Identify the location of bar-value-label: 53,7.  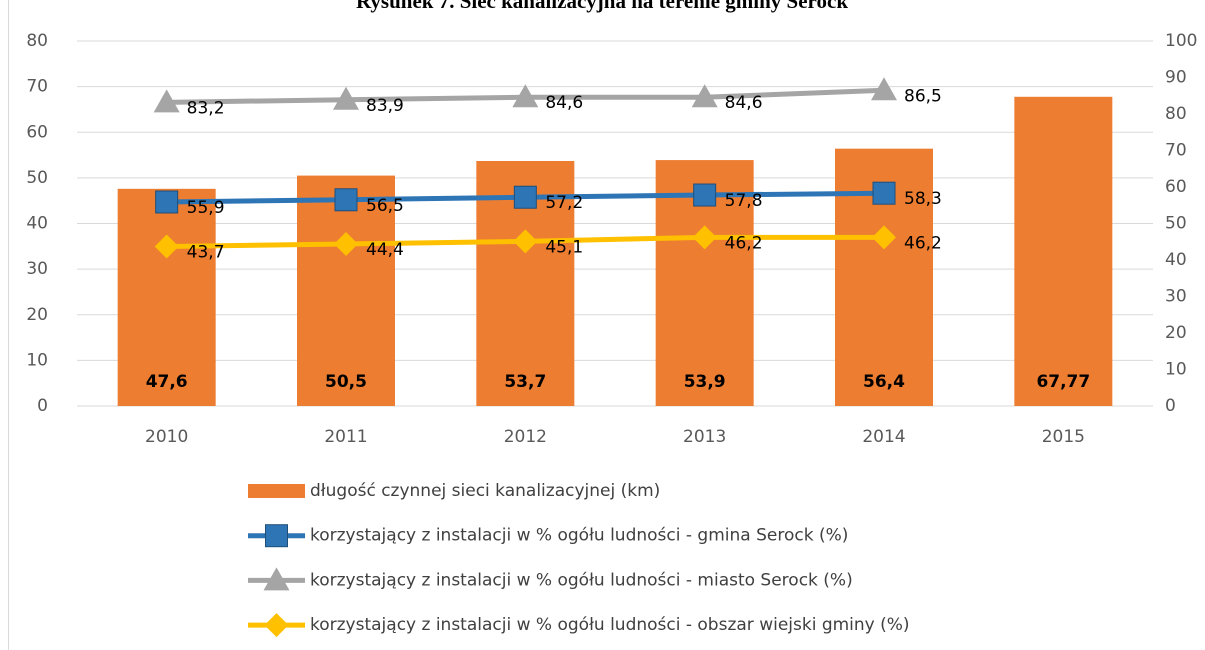
(525, 382).